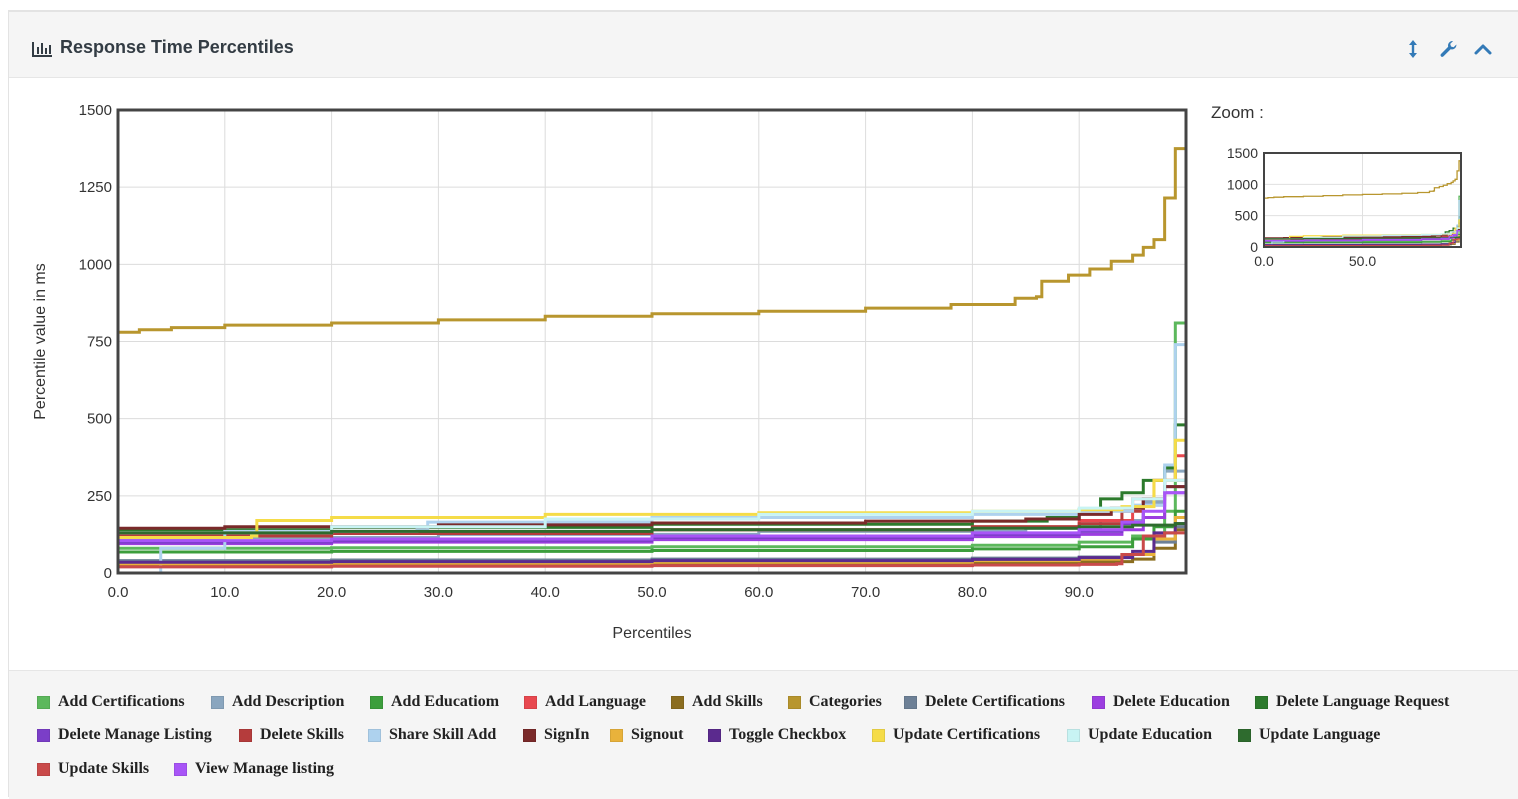  What do you see at coordinates (224, 592) in the screenshot?
I see `x-tick-label: 10.0` at bounding box center [224, 592].